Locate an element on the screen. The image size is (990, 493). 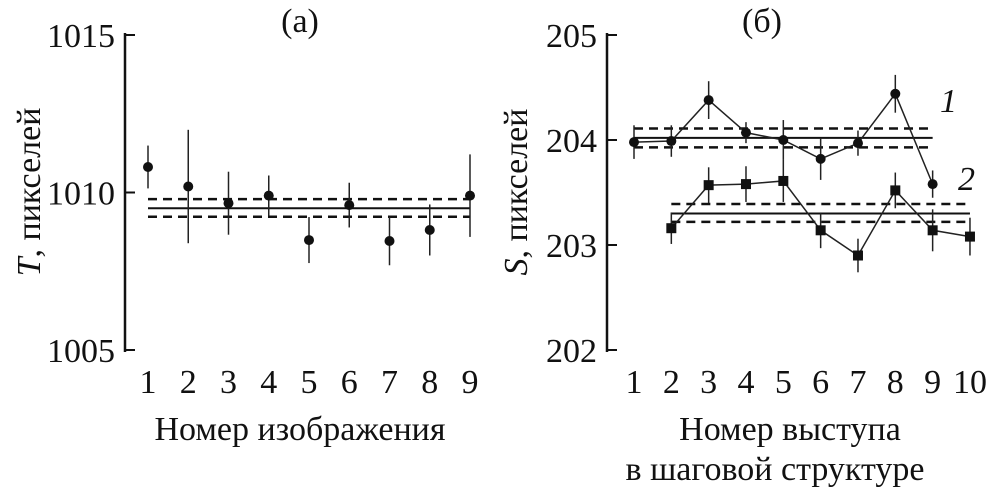
panel-a-x-tick-label: 6 is located at coordinates (349, 382).